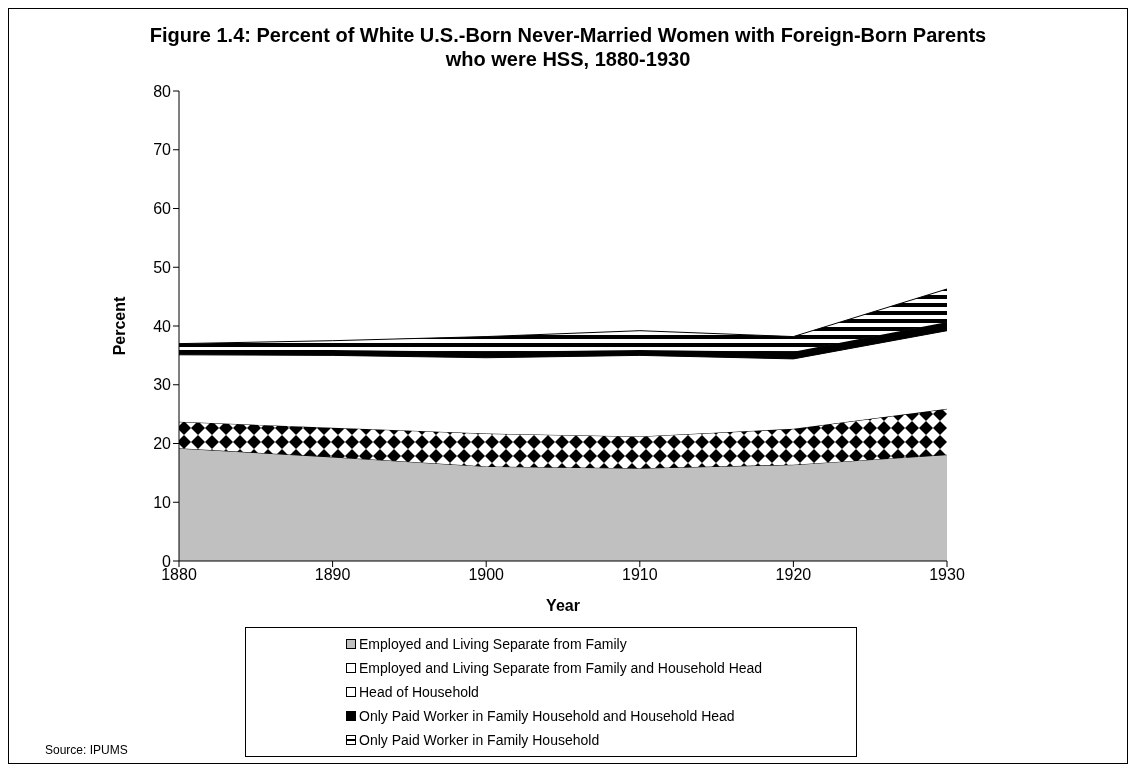  Describe the element at coordinates (162, 150) in the screenshot. I see `y-tick-label: 70` at that location.